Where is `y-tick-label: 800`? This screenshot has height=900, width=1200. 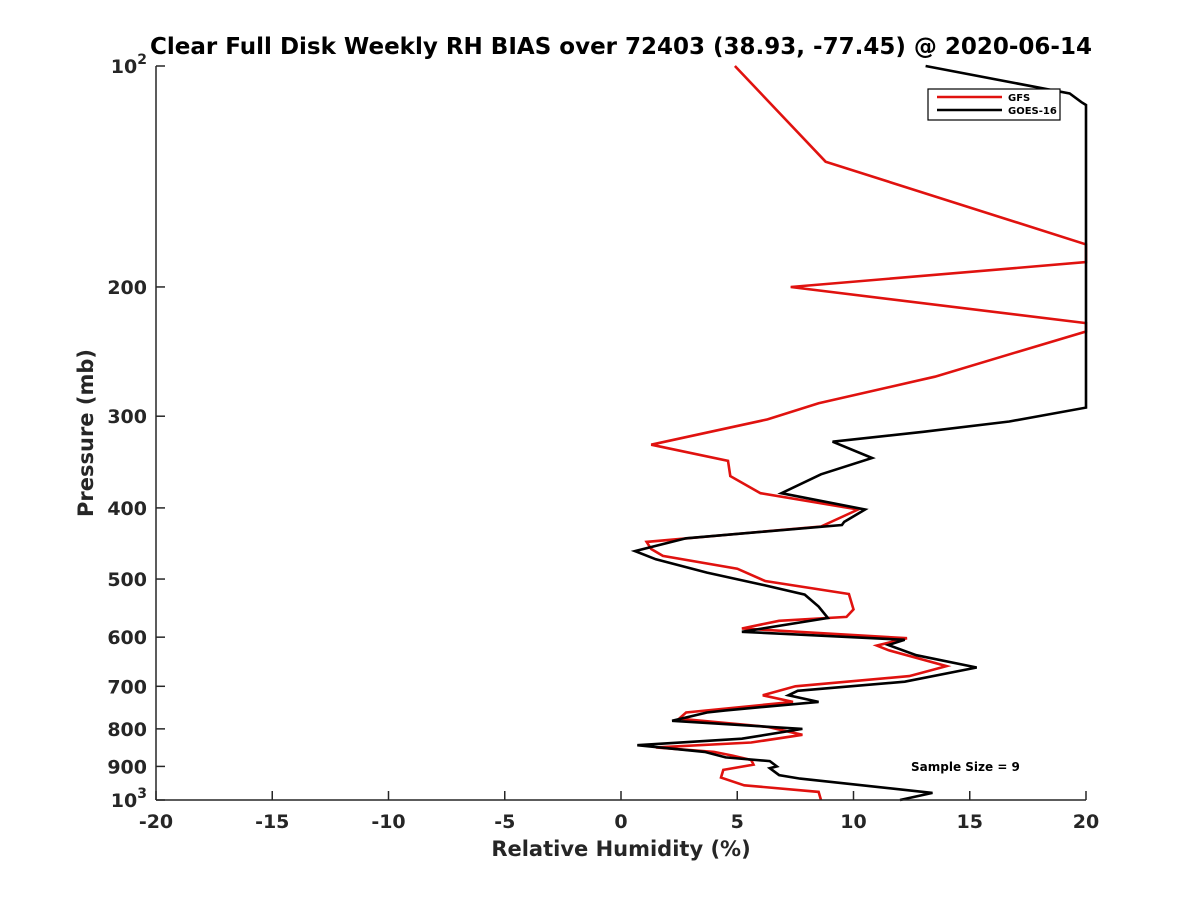
y-tick-label: 800 is located at coordinates (127, 730).